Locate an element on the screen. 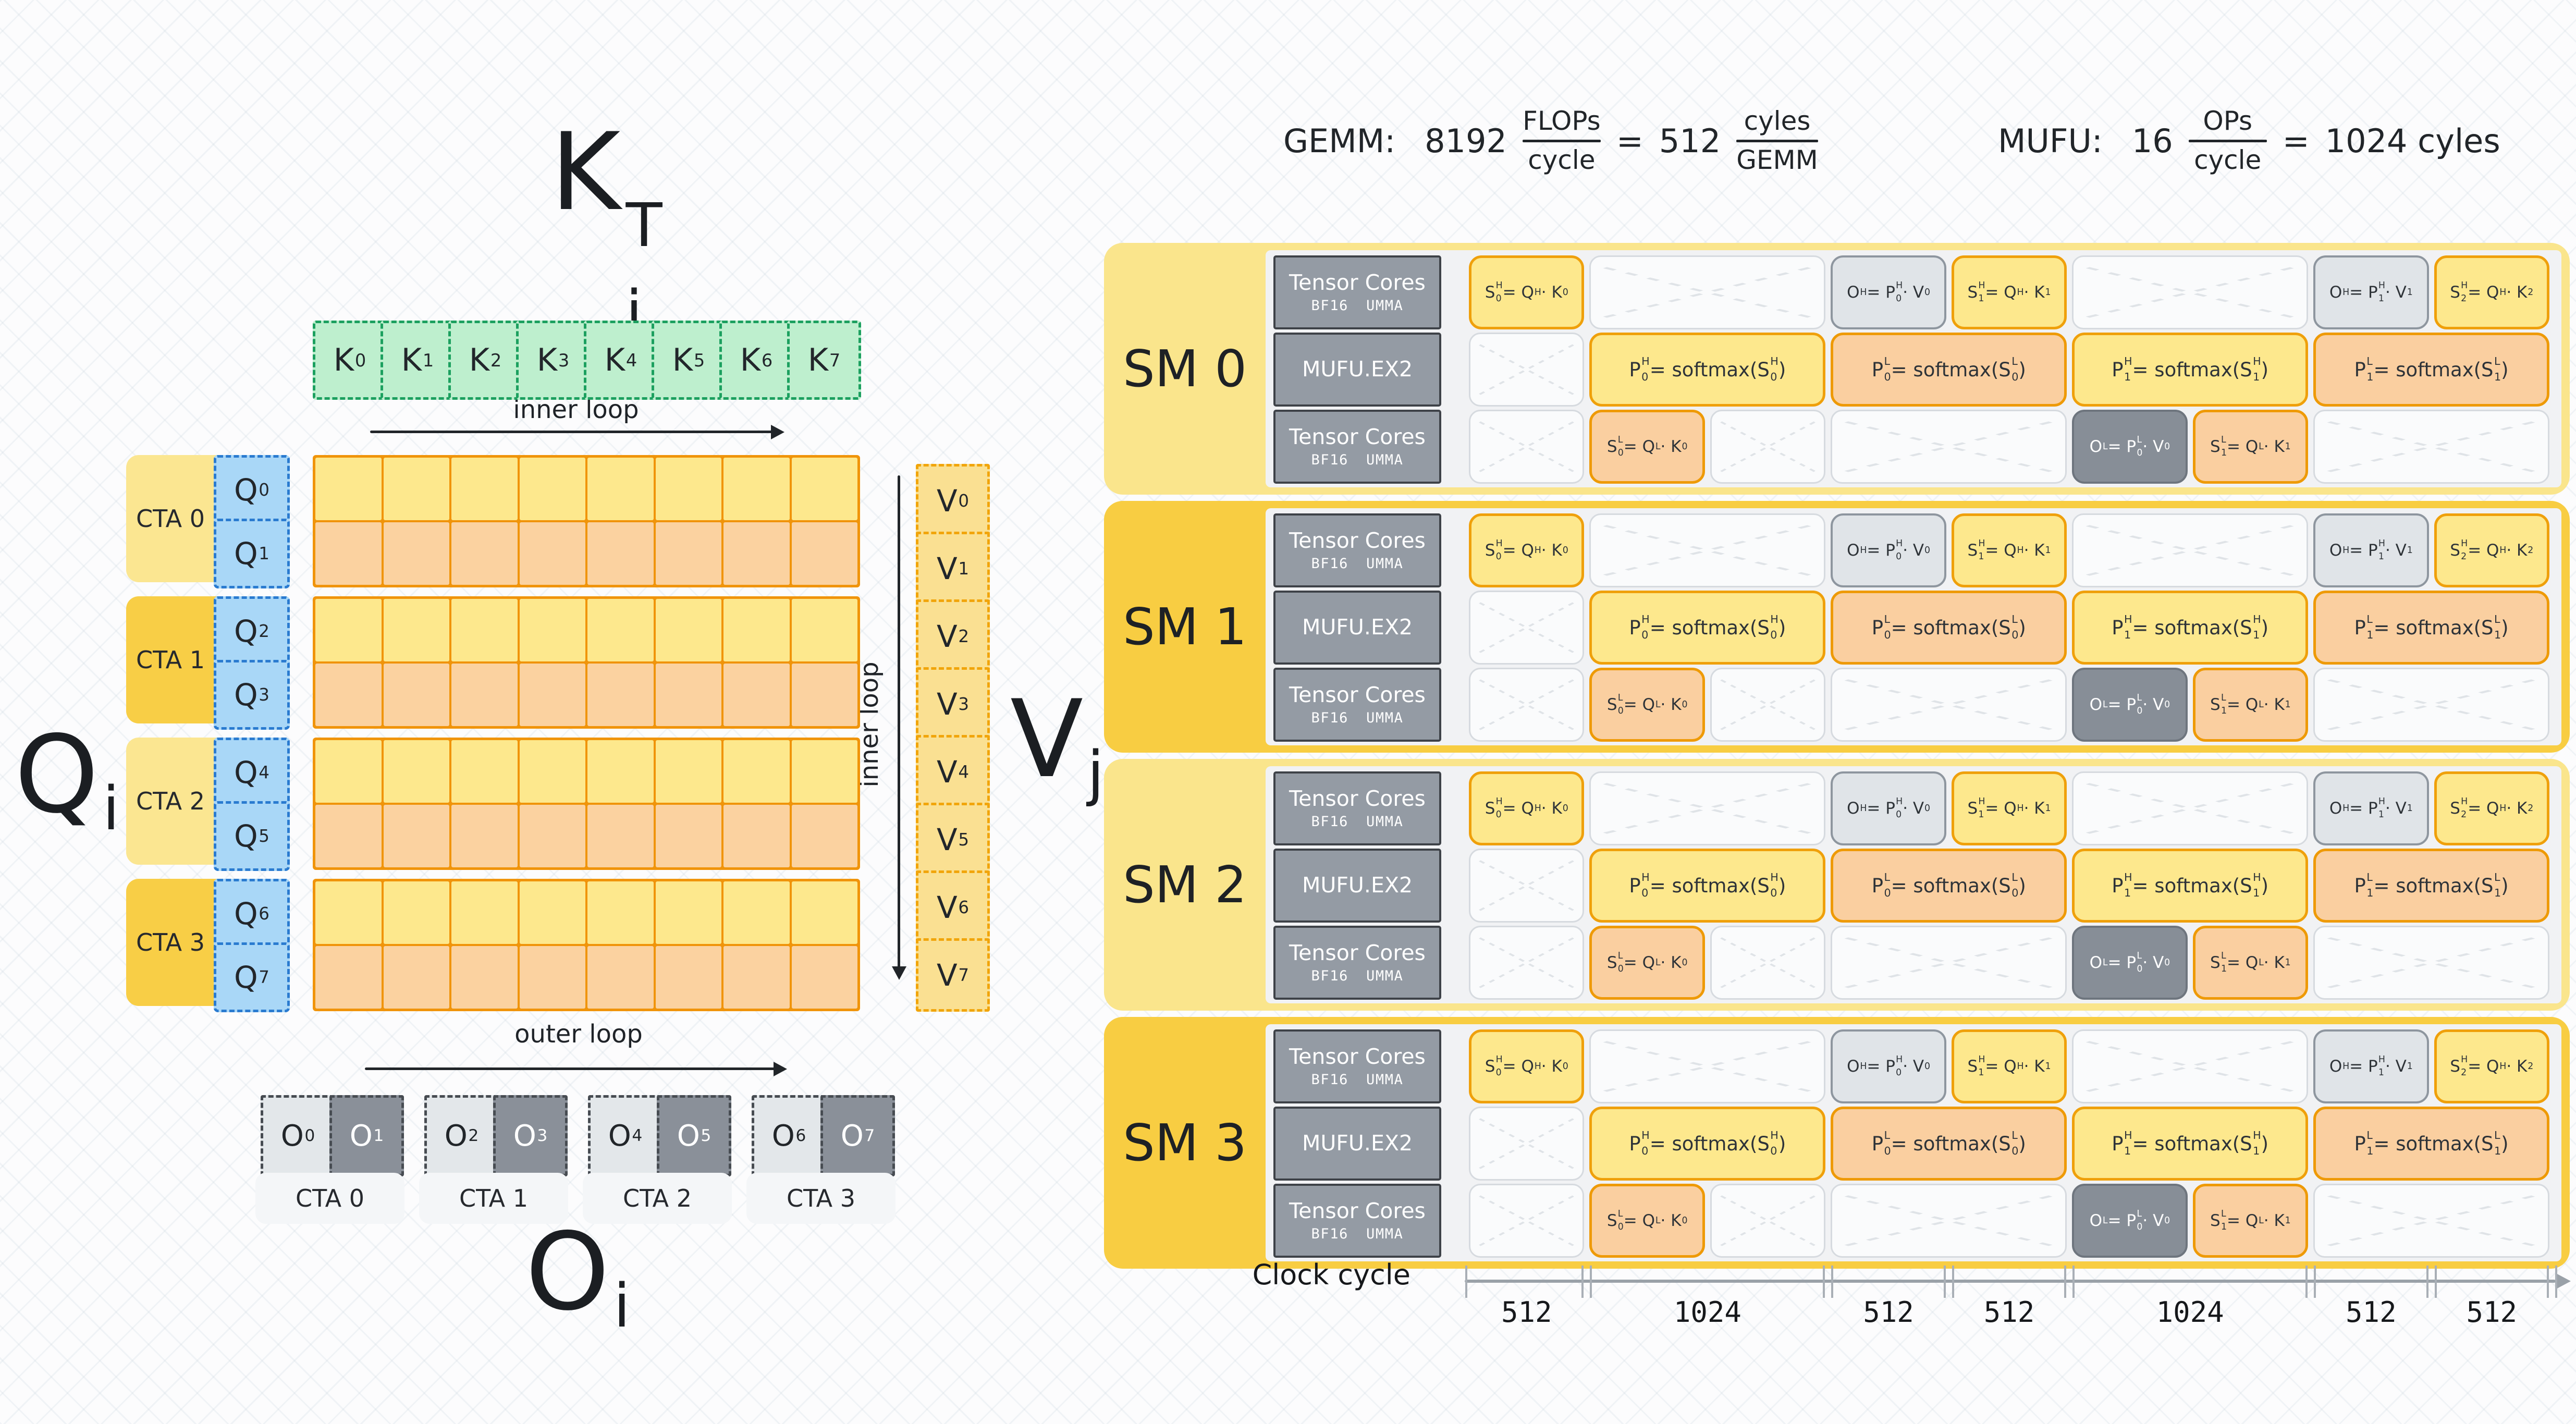 The height and width of the screenshot is (1424, 2576). q-title: Qi is located at coordinates (67, 778).